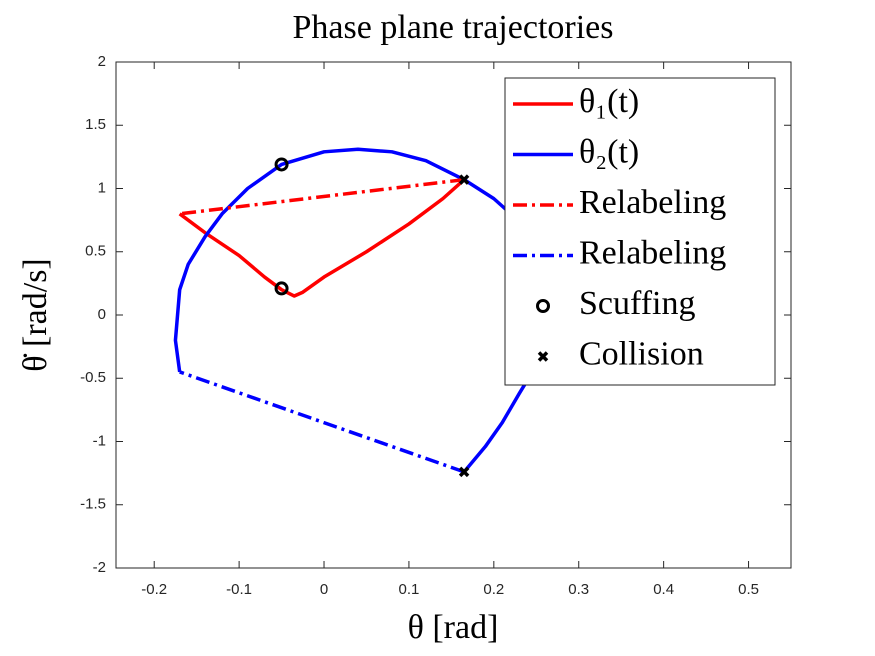  Describe the element at coordinates (408, 589) in the screenshot. I see `x-tick-label: 0.1` at that location.